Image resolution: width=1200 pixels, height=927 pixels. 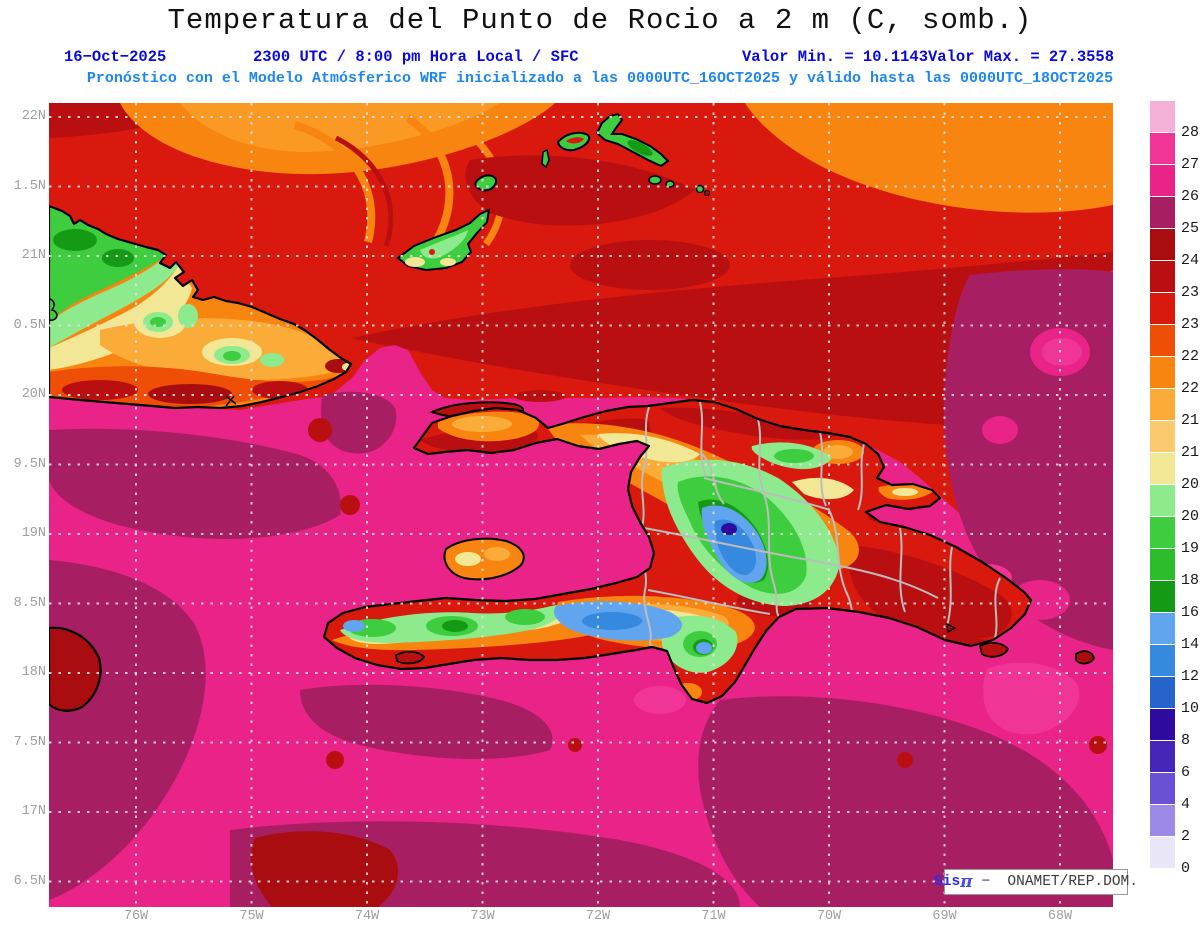 What do you see at coordinates (410, 657) in the screenshot?
I see `ile-a-vache-island` at bounding box center [410, 657].